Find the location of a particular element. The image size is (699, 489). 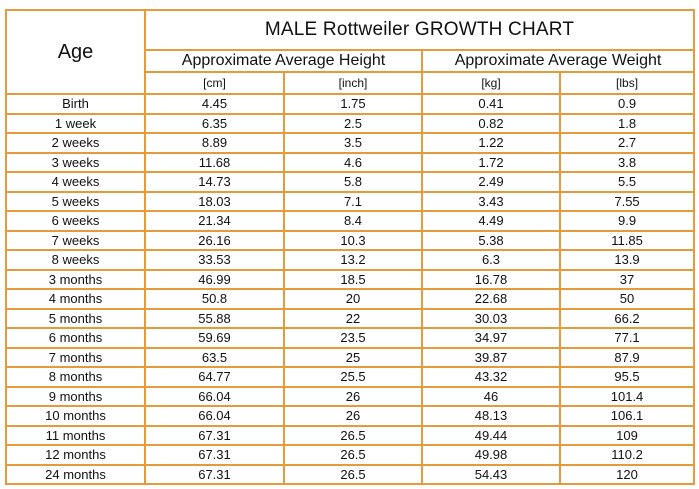

weight-kg-cell: 49.98 is located at coordinates (491, 455).